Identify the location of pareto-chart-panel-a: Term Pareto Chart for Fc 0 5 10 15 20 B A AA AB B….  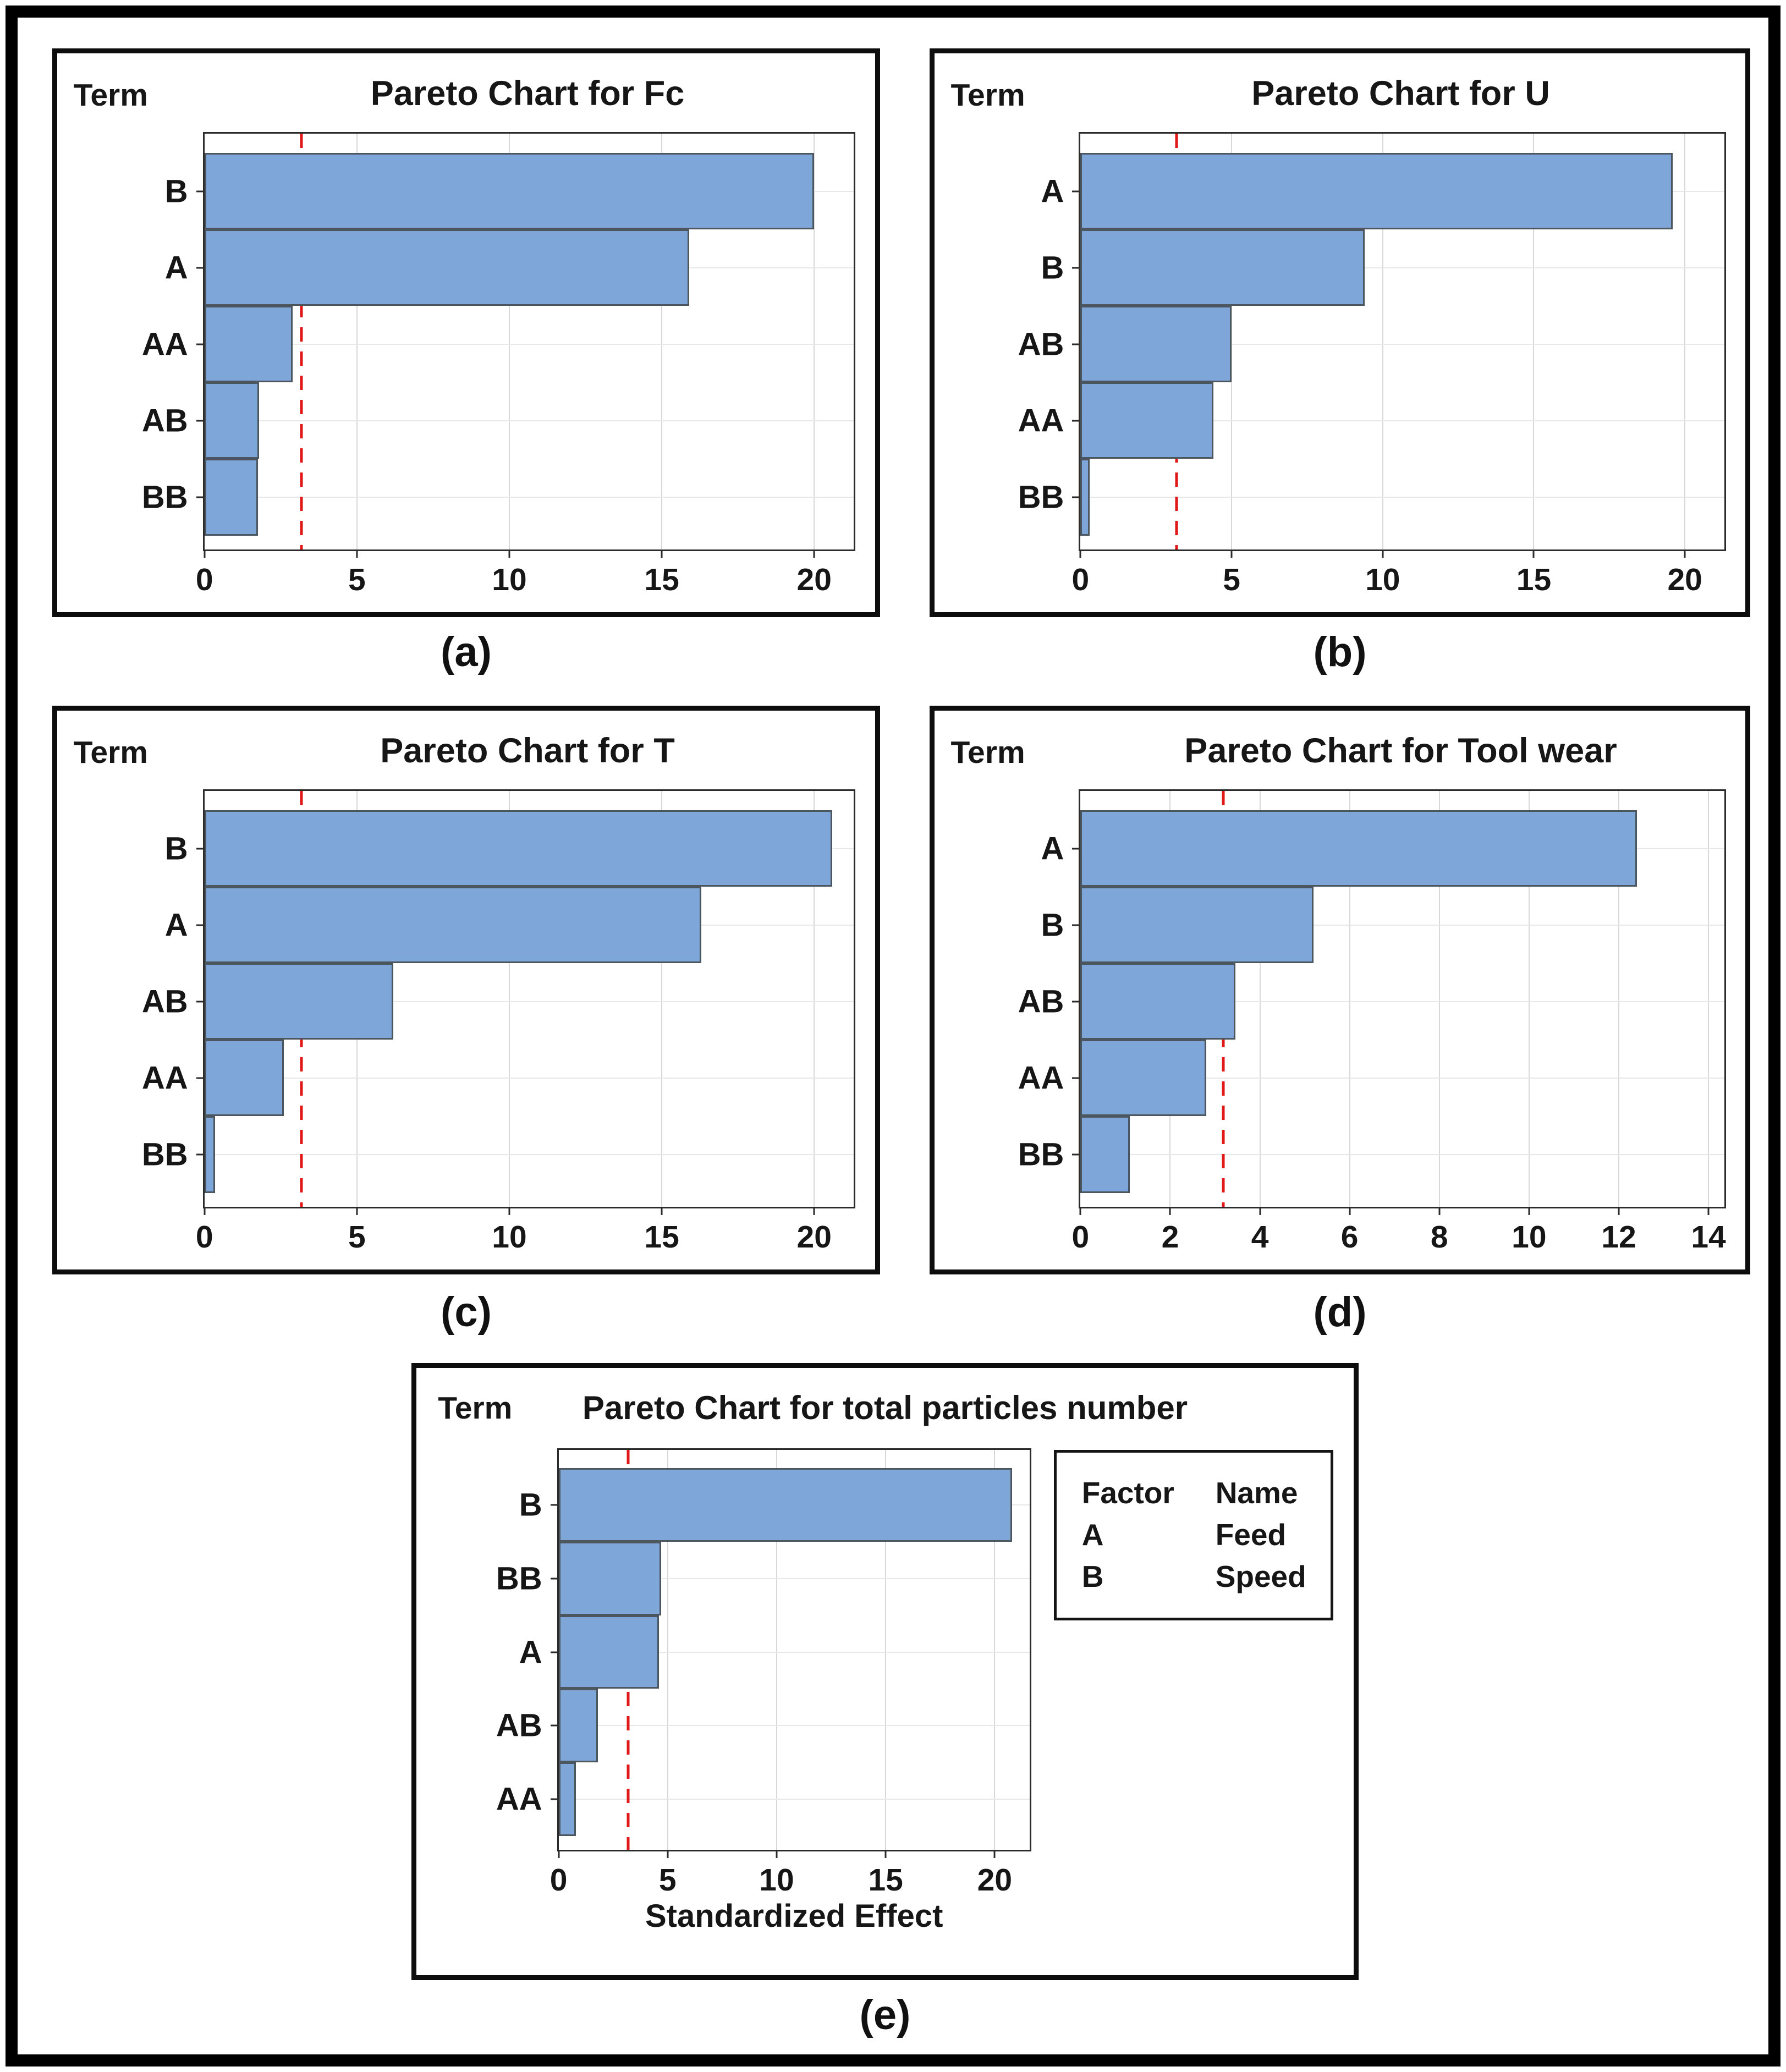
(466, 332).